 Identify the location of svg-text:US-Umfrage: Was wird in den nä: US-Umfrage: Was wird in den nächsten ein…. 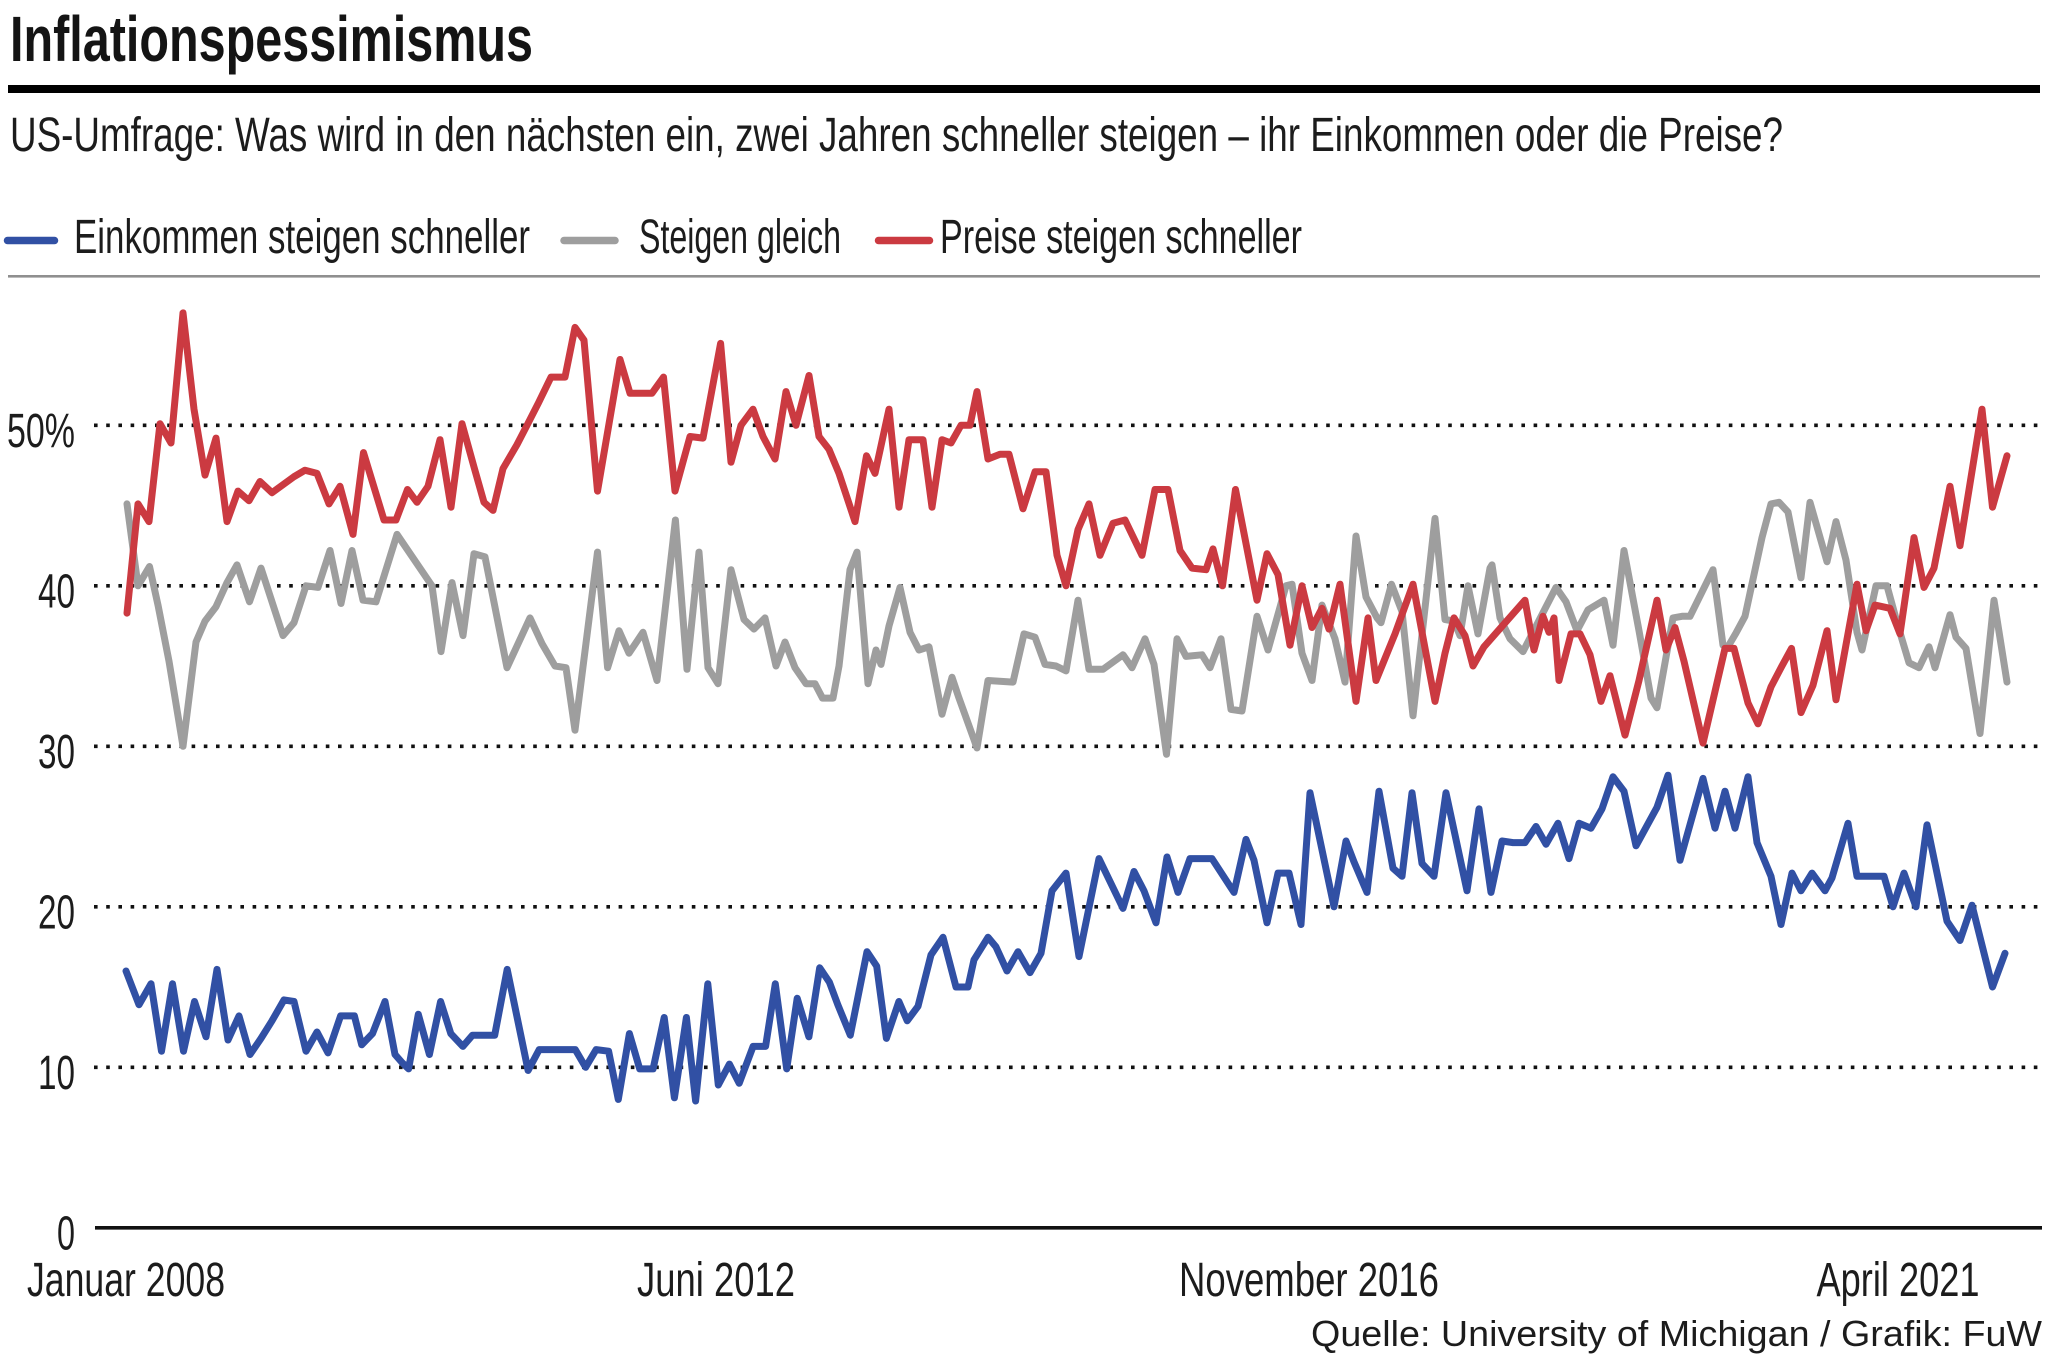
(896, 135).